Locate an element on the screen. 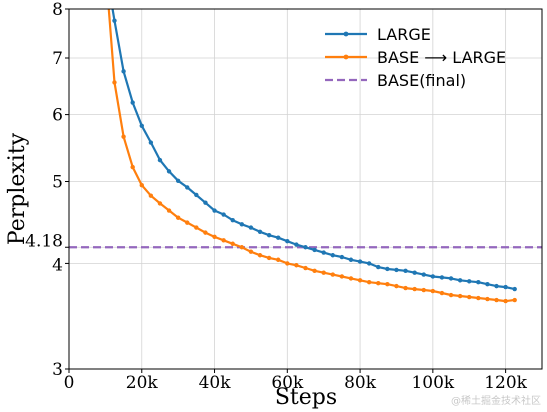  y-tick-label: 4 is located at coordinates (57, 265).